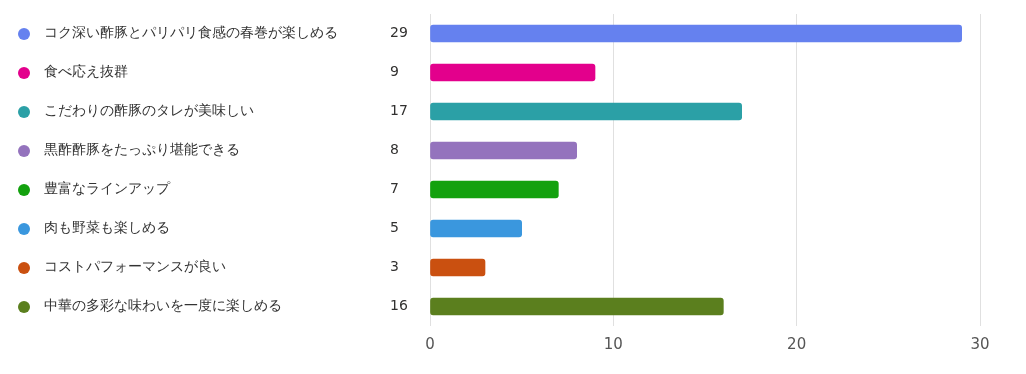 This screenshot has height=374, width=1026. What do you see at coordinates (399, 110) in the screenshot?
I see `data-label: 17` at bounding box center [399, 110].